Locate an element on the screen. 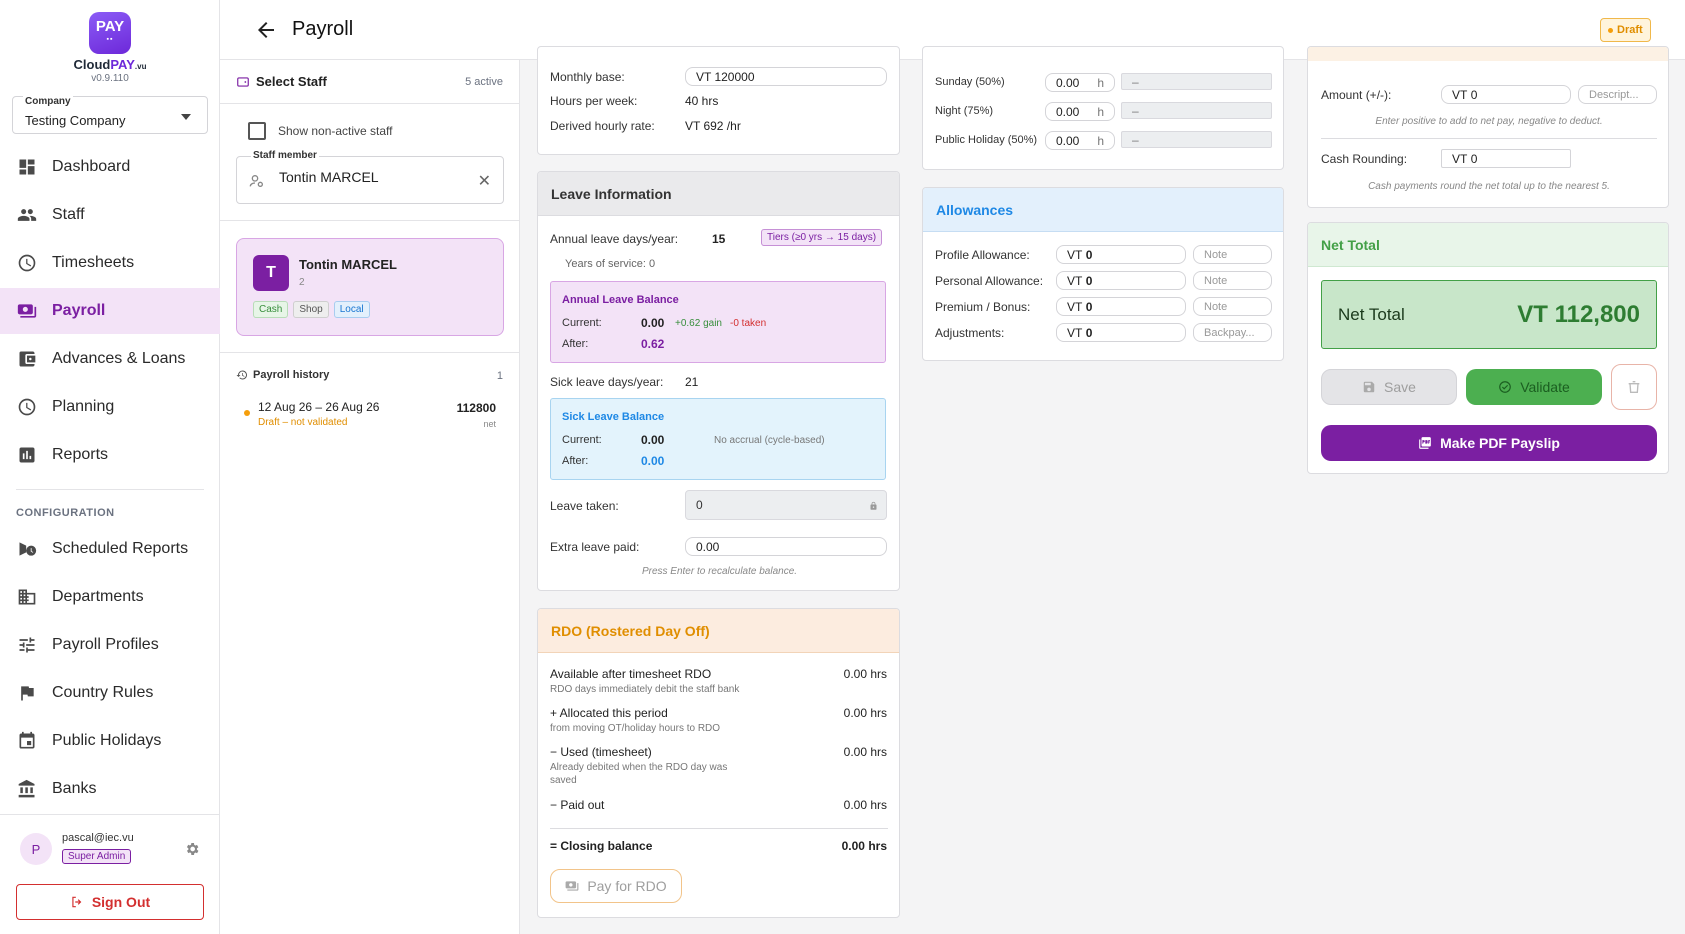 This screenshot has width=1685, height=934. tag-local: Local is located at coordinates (351, 309).